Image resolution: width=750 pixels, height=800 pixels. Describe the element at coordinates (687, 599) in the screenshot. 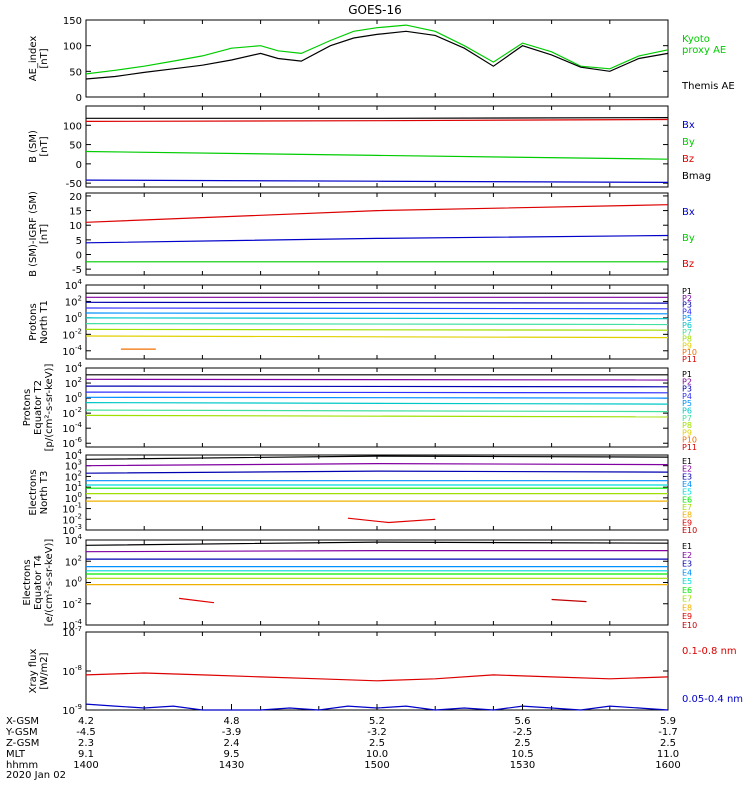

I see `legend-label: E7` at that location.